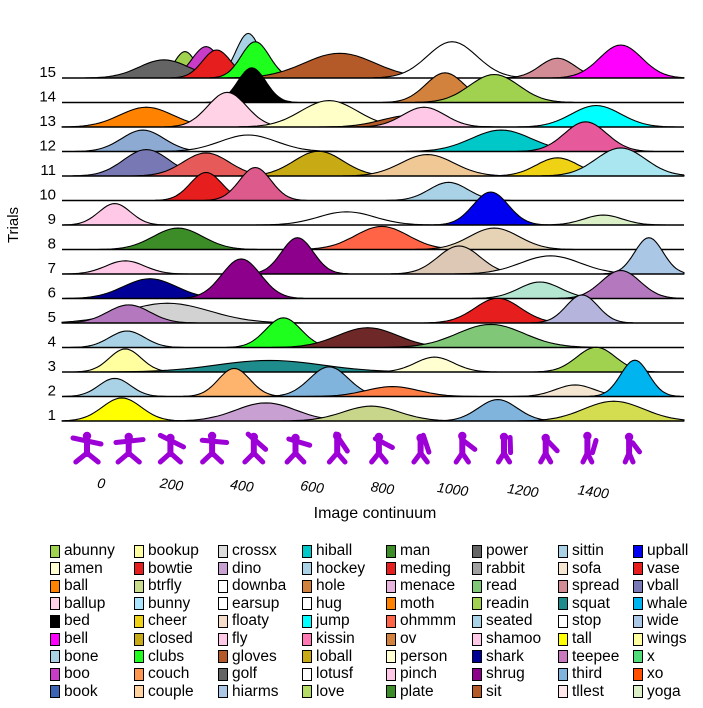 This screenshot has width=703, height=708. Describe the element at coordinates (371, 413) in the screenshot. I see `ridge-love` at that location.